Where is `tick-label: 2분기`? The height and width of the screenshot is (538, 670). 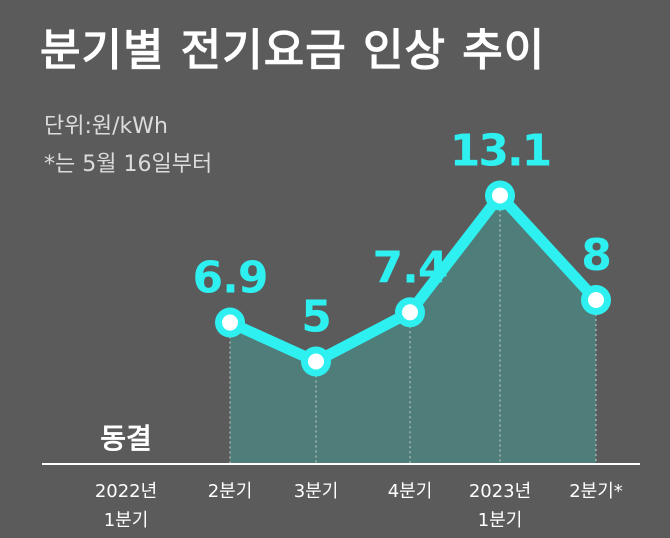 tick-label: 2분기 is located at coordinates (230, 491).